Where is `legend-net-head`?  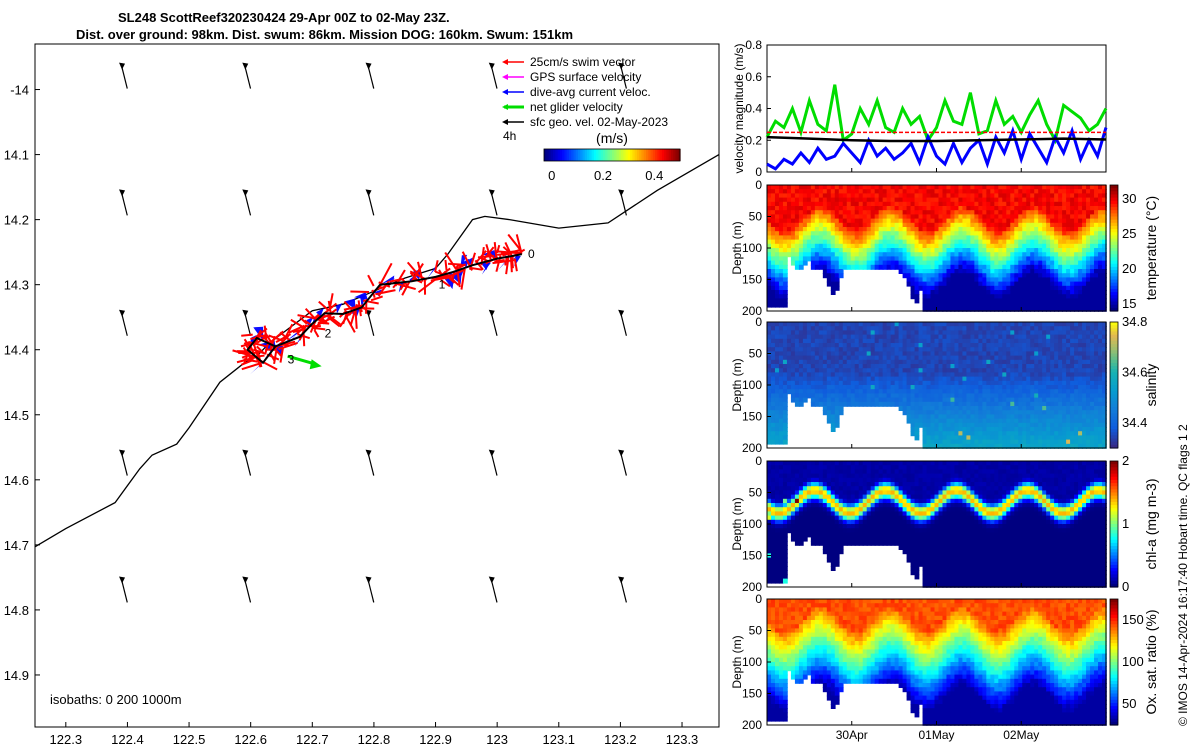 legend-net-head is located at coordinates (505, 107).